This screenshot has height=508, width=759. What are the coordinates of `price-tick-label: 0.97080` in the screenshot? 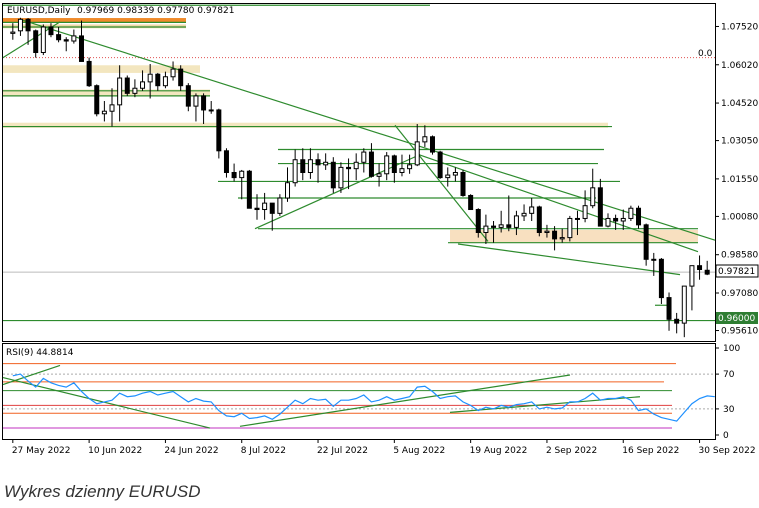 It's located at (739, 294).